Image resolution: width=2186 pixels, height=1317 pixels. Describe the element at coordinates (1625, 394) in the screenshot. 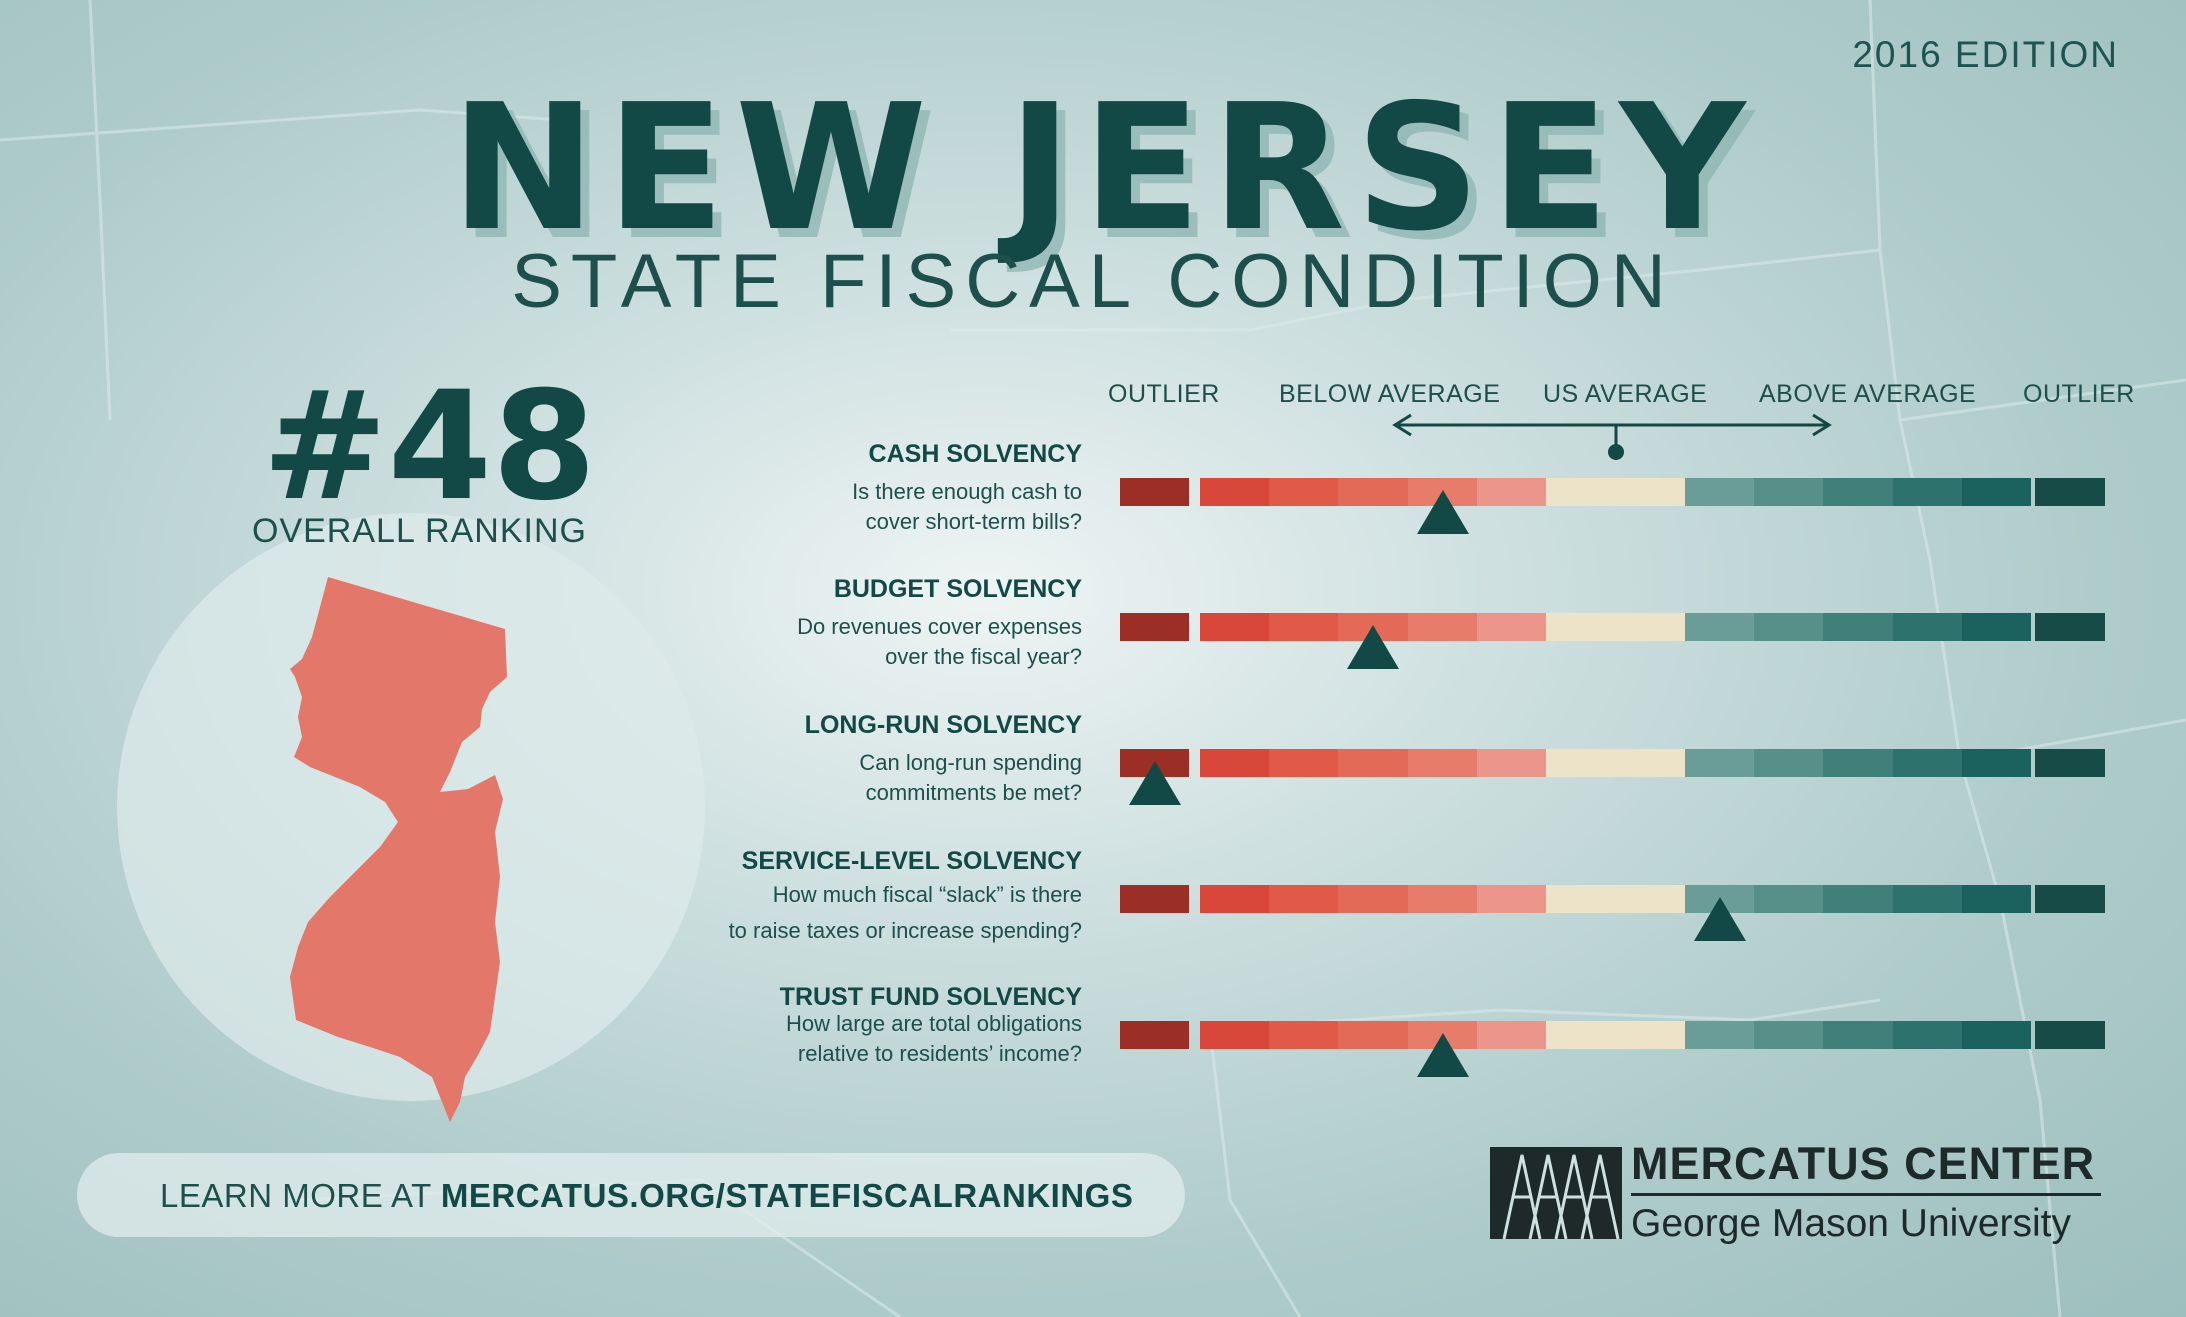

I see `scale-label-us-average: US AVERAGE` at that location.